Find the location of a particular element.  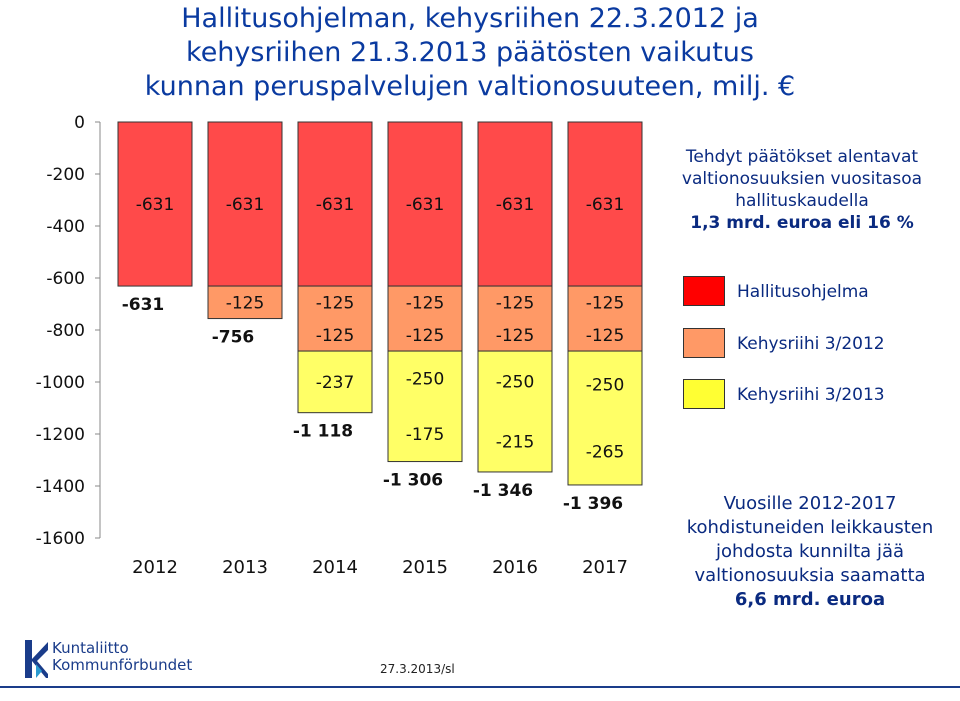

bar-hallitusohjelma-2017 is located at coordinates (605, 204).